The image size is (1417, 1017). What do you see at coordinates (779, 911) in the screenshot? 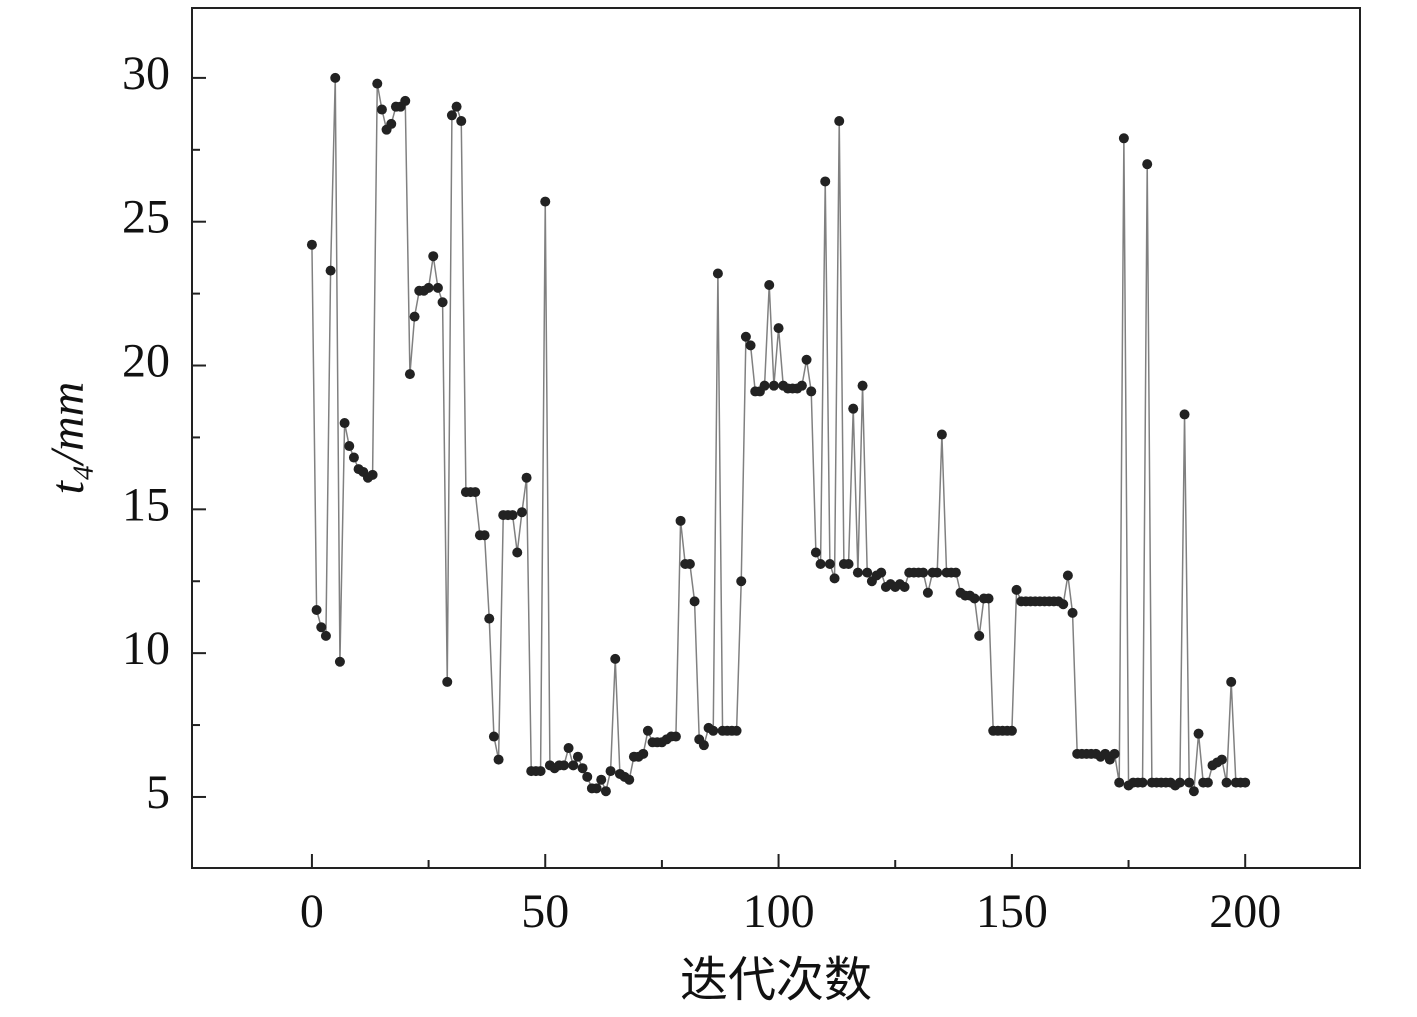
I see `x-tick-label: 100` at bounding box center [779, 911].